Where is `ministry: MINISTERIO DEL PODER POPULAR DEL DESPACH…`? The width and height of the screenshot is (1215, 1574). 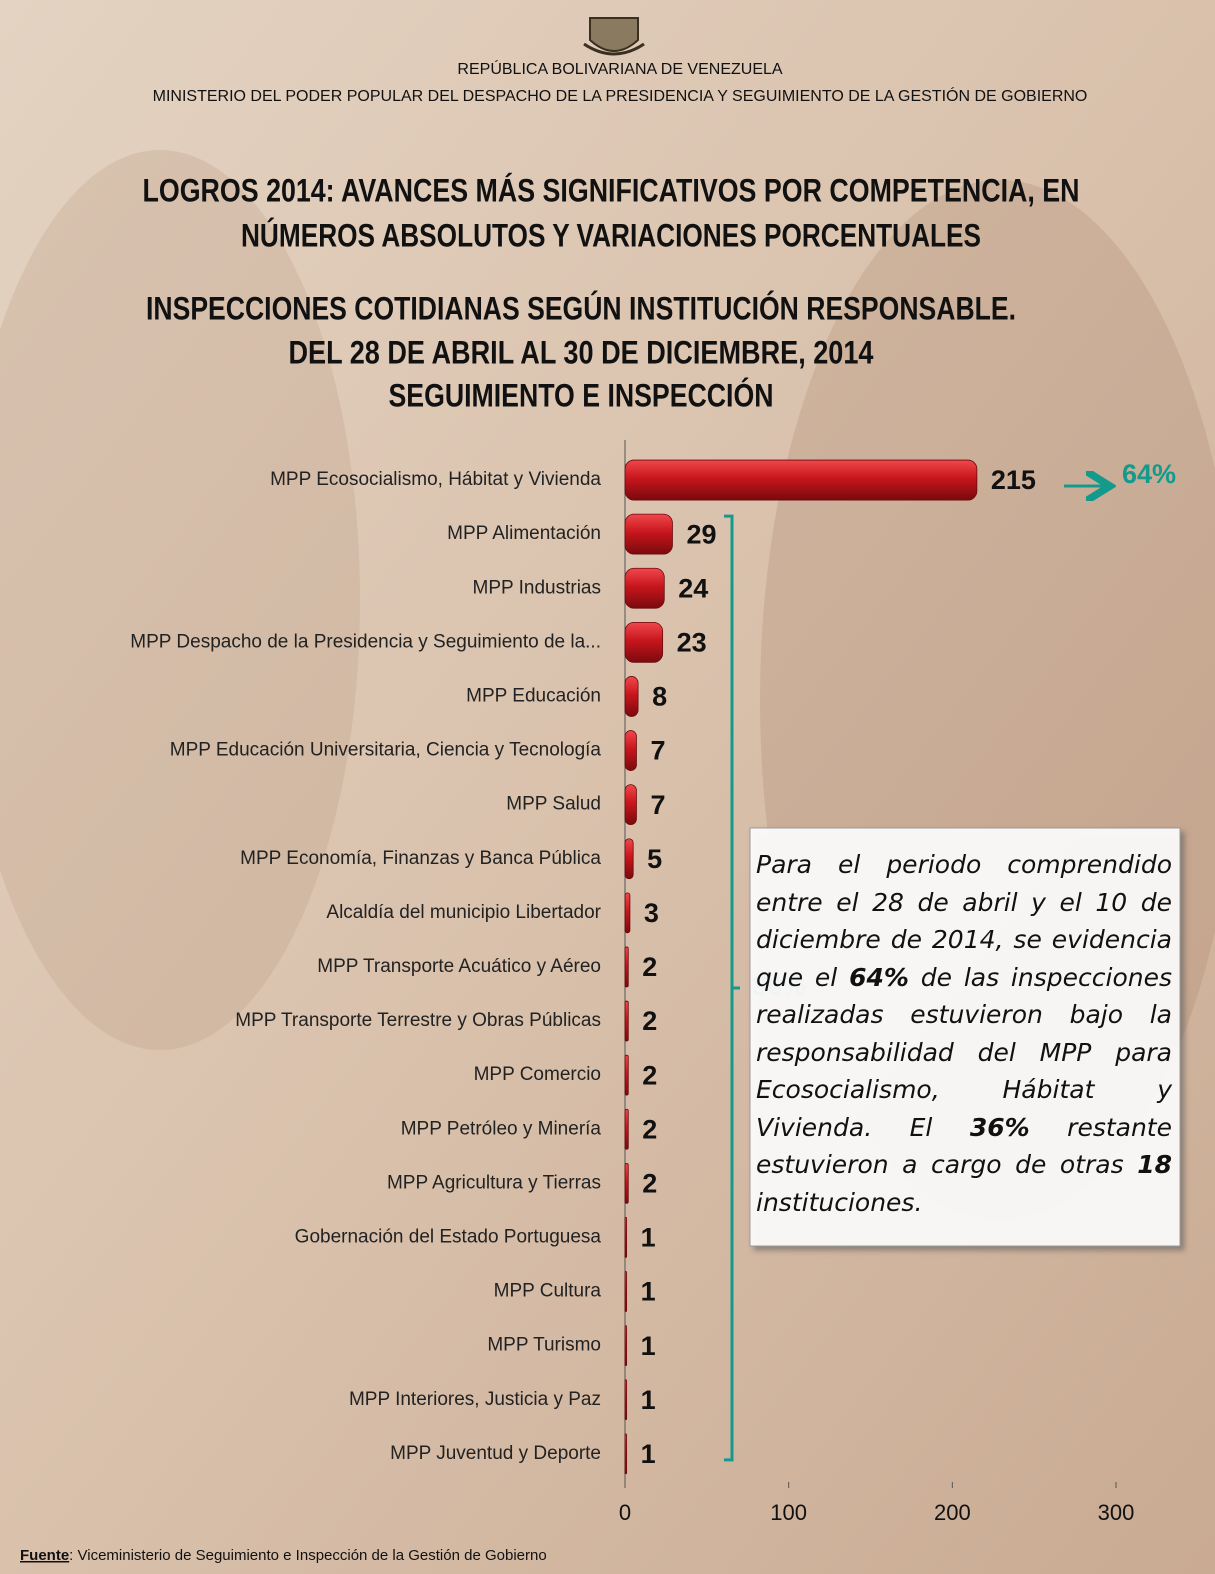
ministry: MINISTERIO DEL PODER POPULAR DEL DESPACH… is located at coordinates (620, 95).